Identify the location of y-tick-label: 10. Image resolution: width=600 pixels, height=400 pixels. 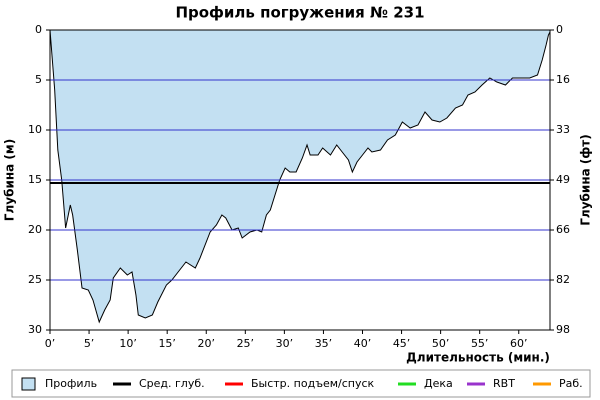
(35, 129).